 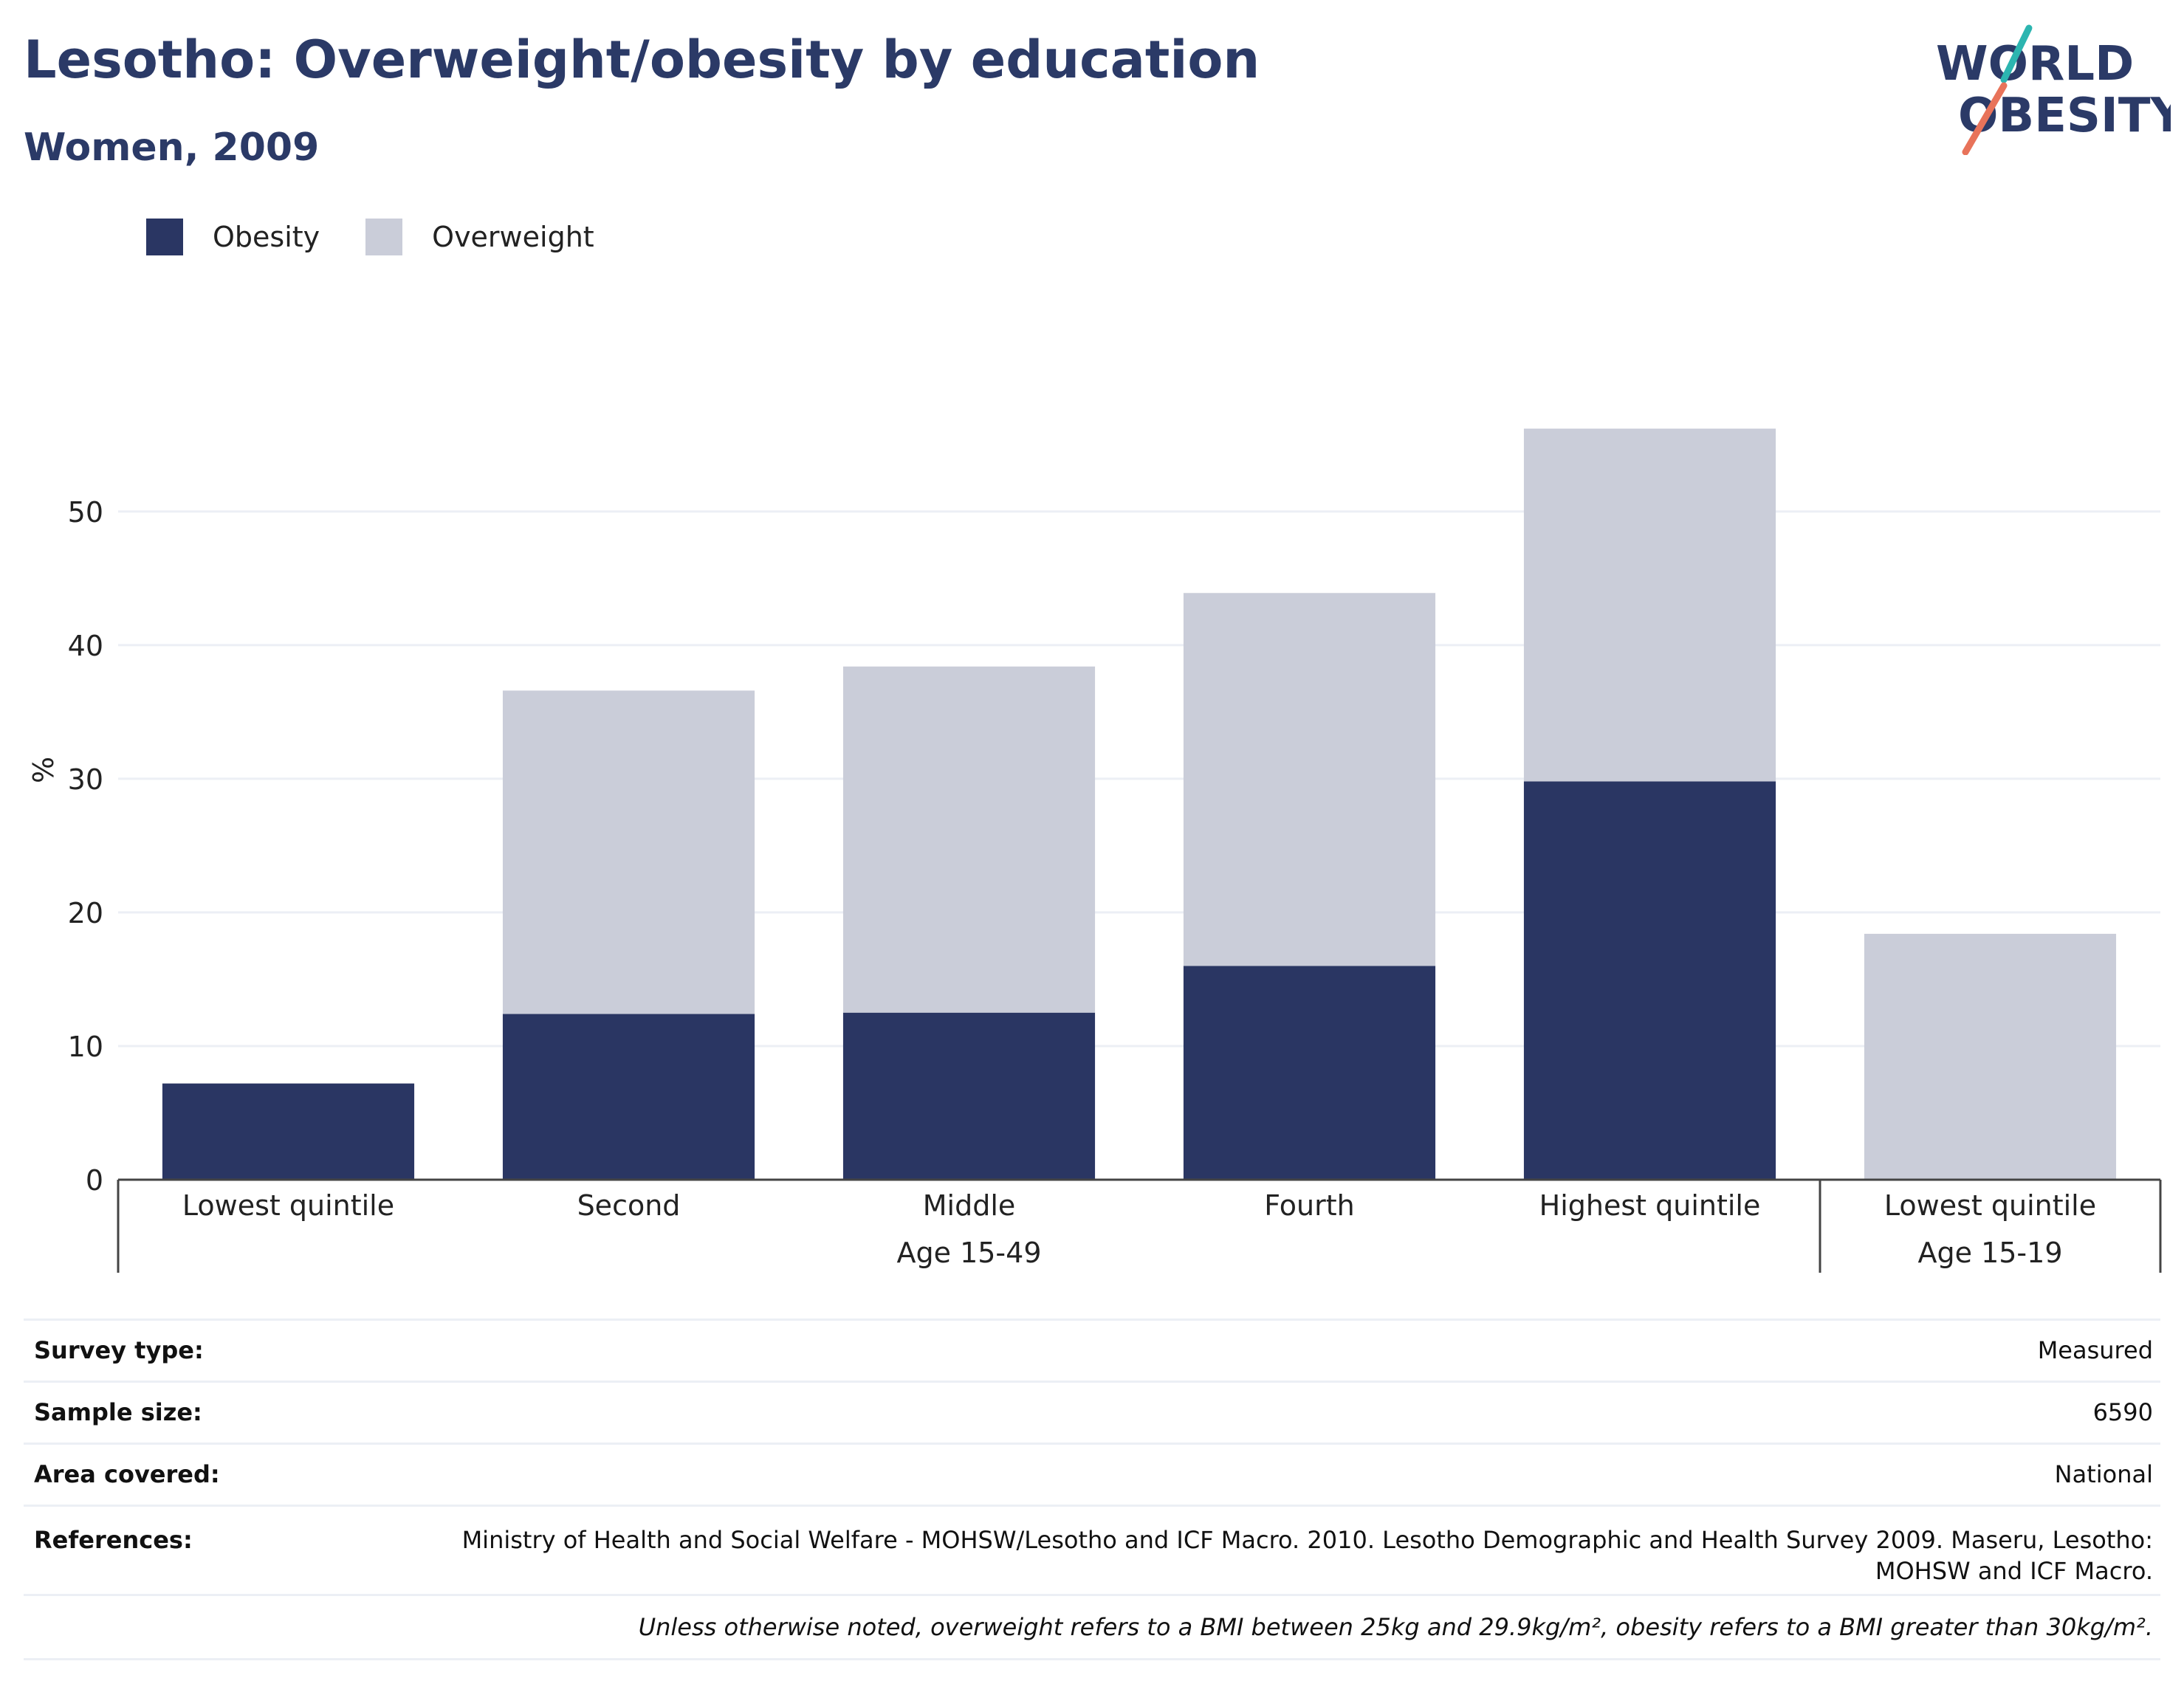 I want to click on y-tick-label-30: 30, so click(x=85, y=779).